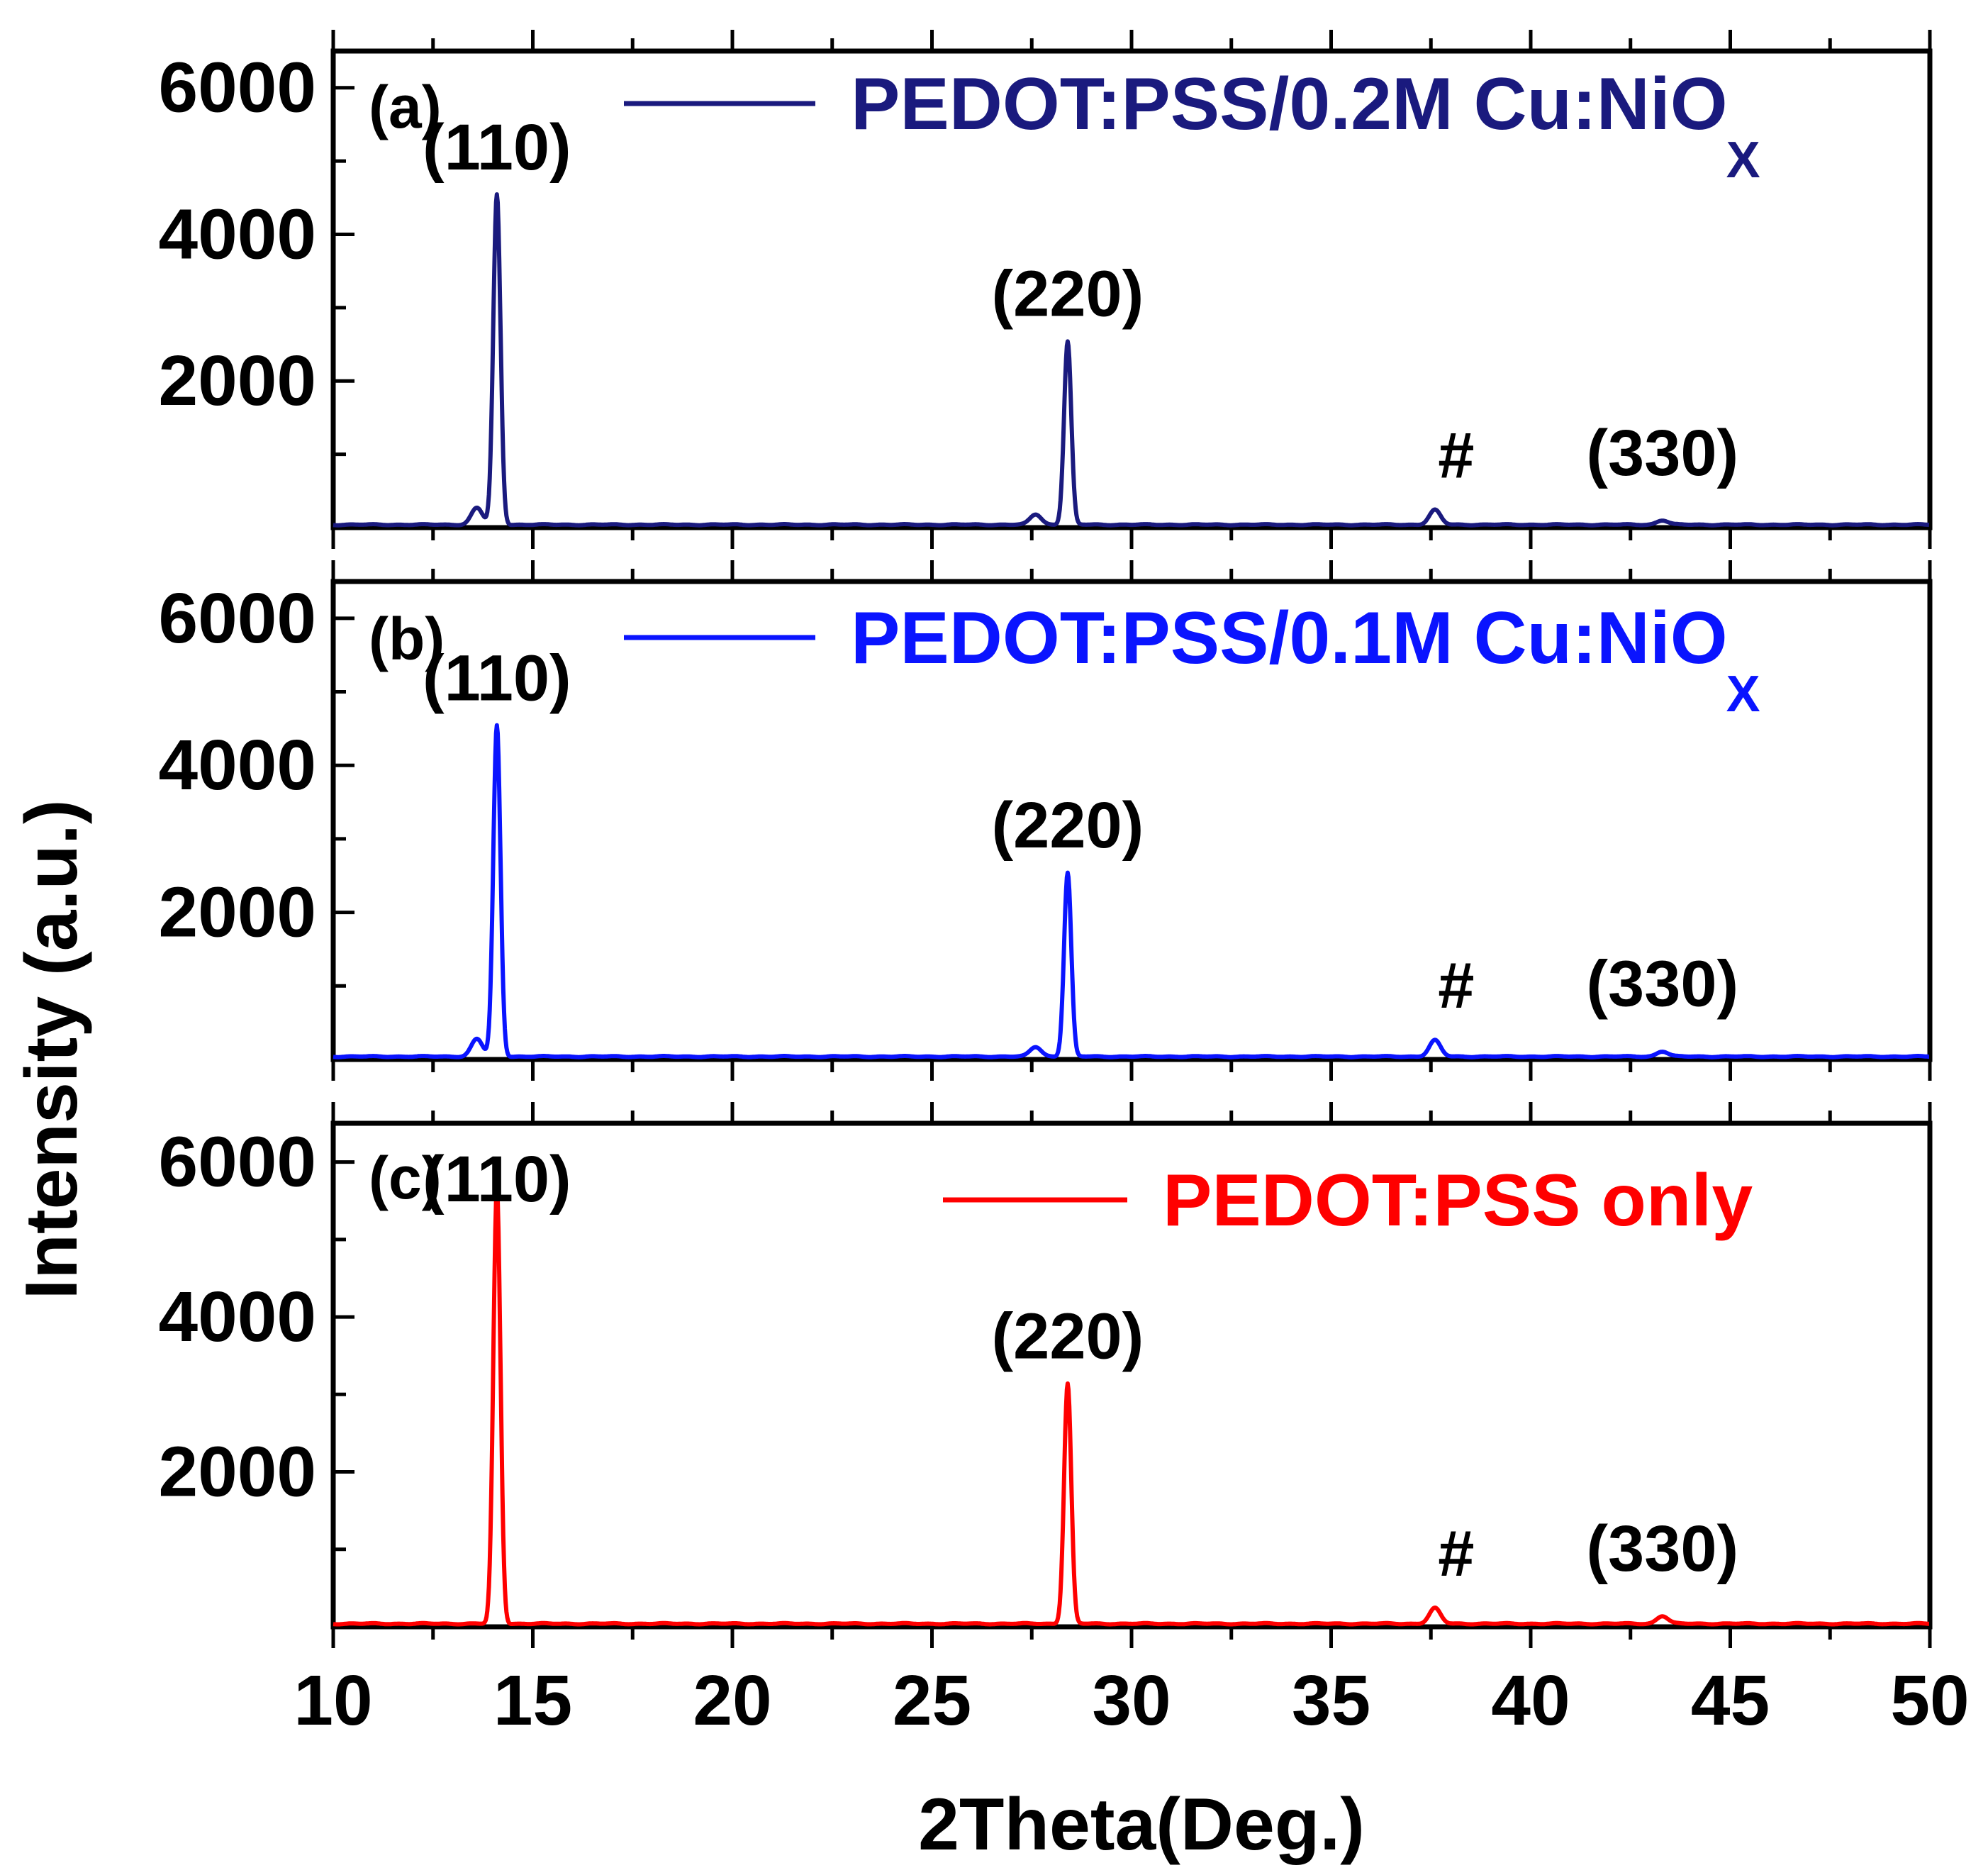 The width and height of the screenshot is (1988, 1875). I want to click on panel-tag: (c), so click(406, 1178).